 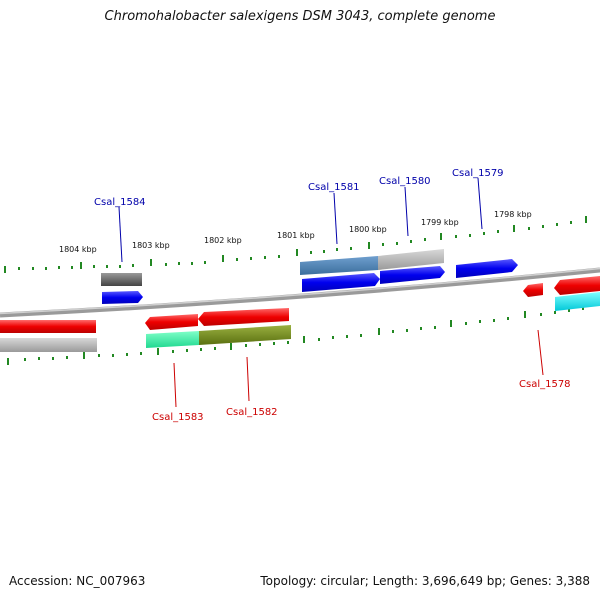 I want to click on scale-label: 1802 kbp, so click(x=223, y=240).